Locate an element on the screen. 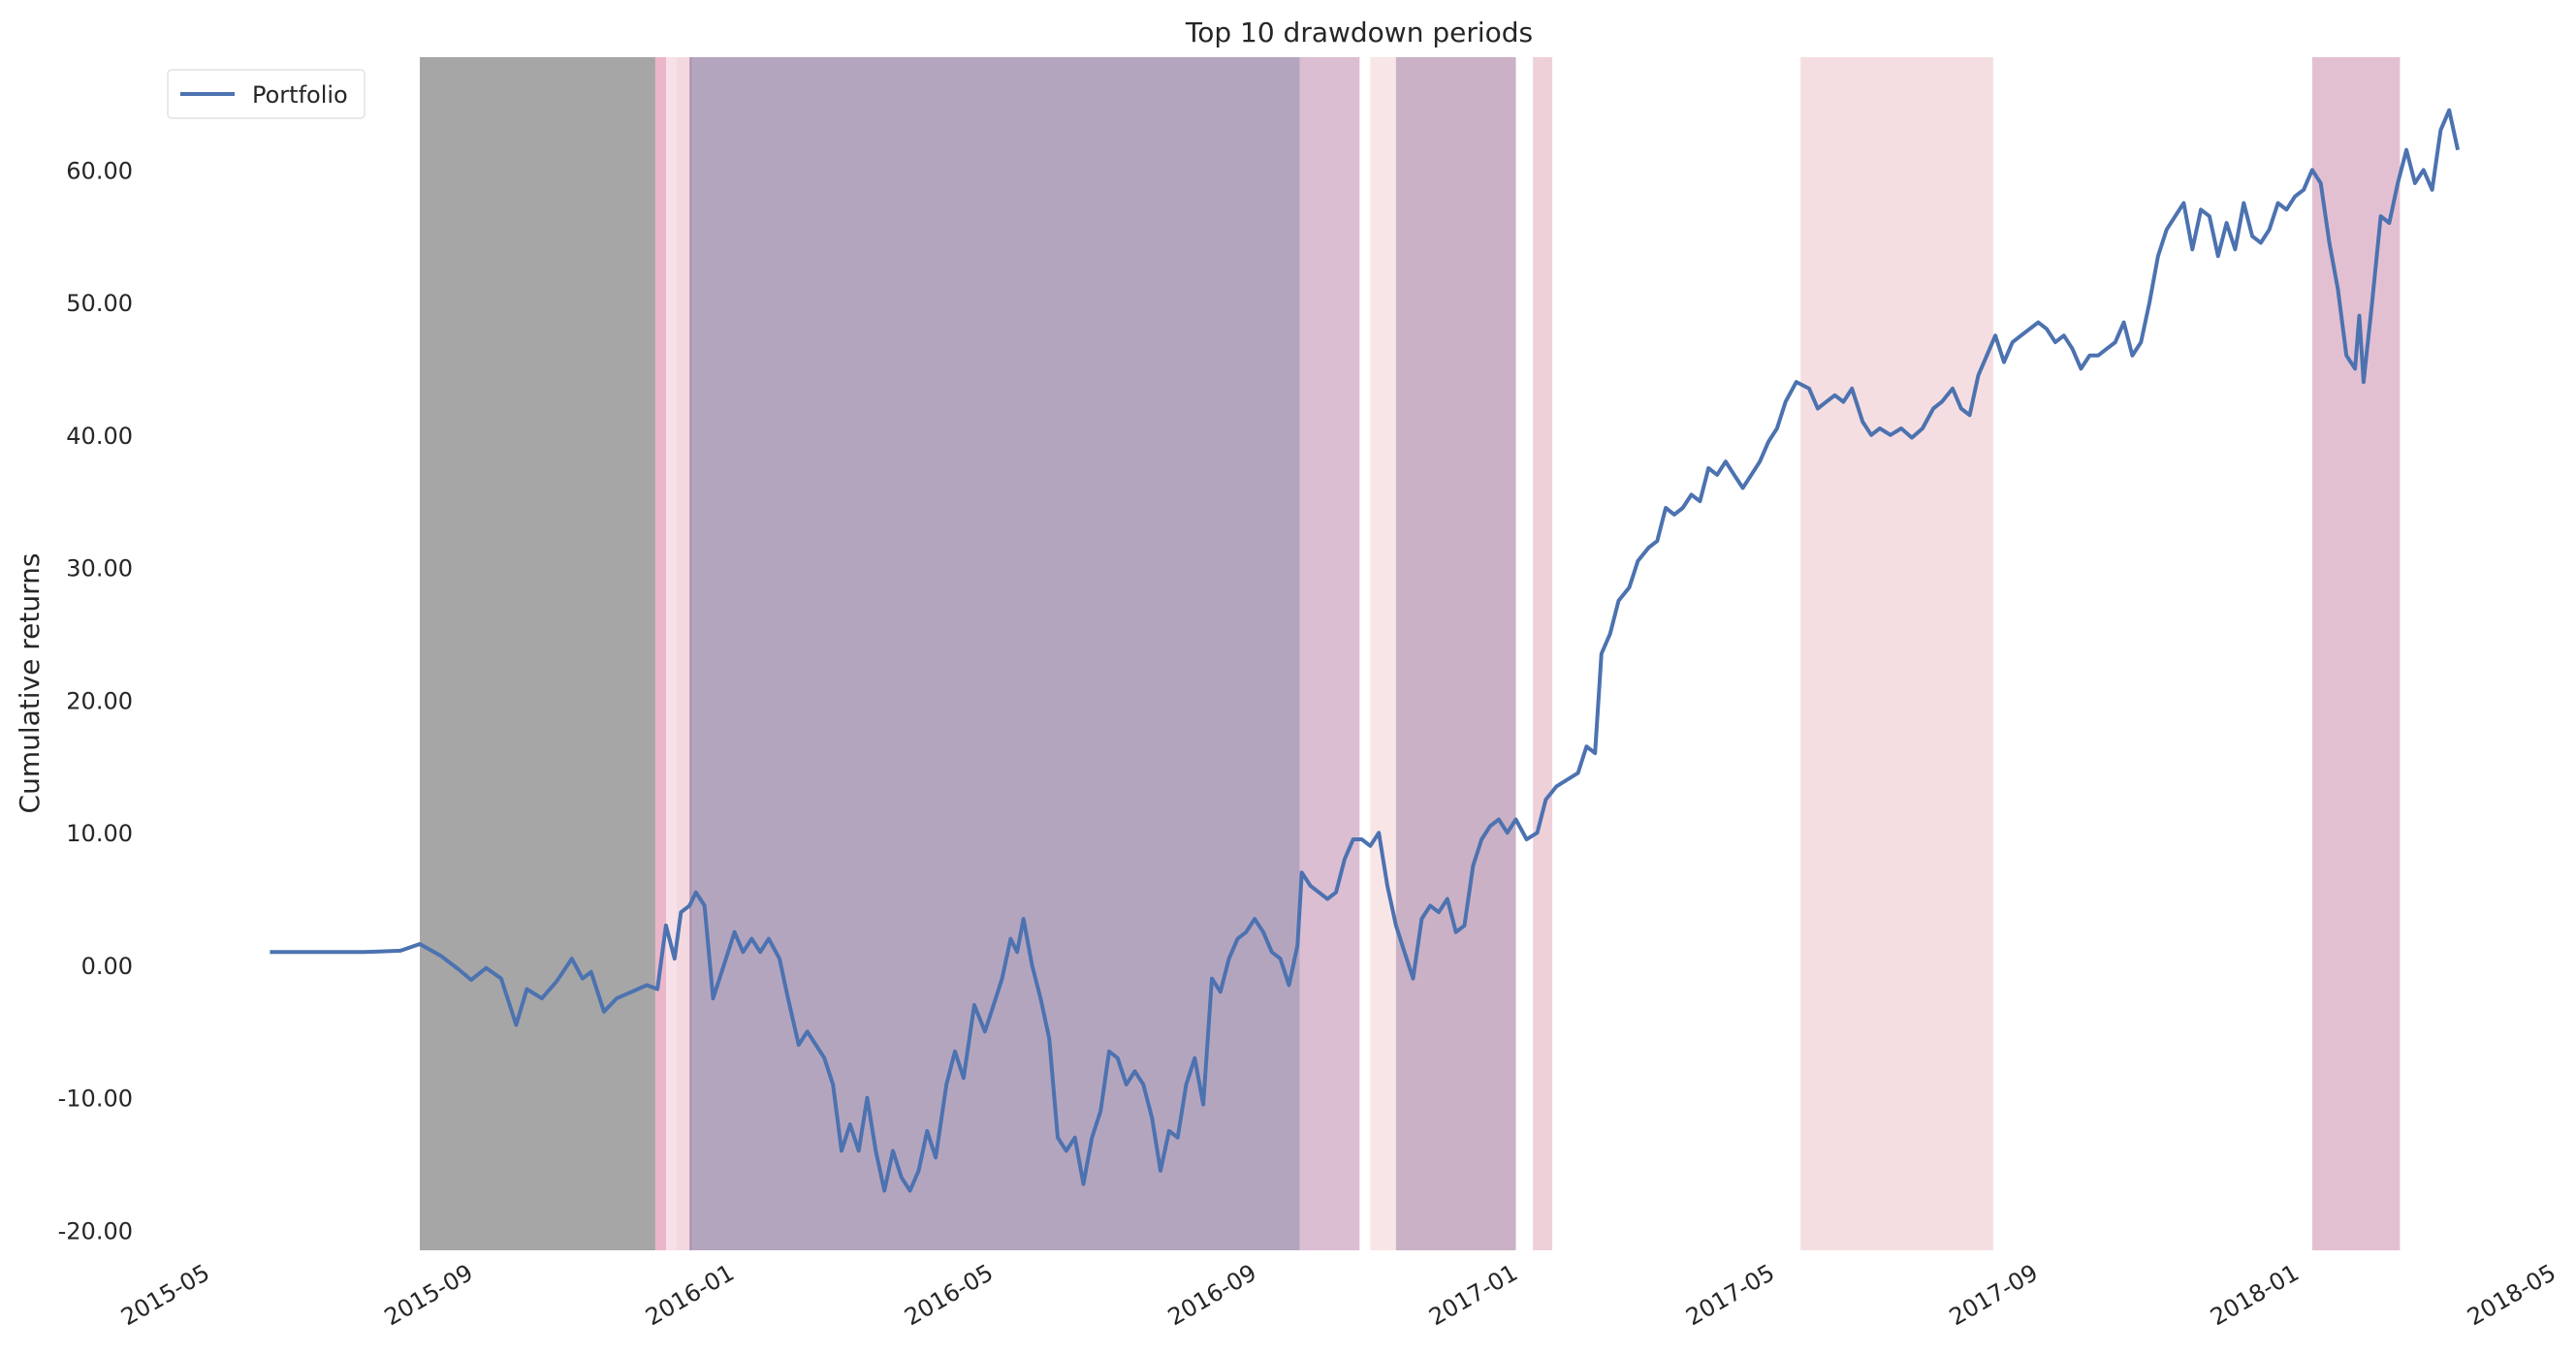  x-tick-label: 2016-01 is located at coordinates (690, 1295).